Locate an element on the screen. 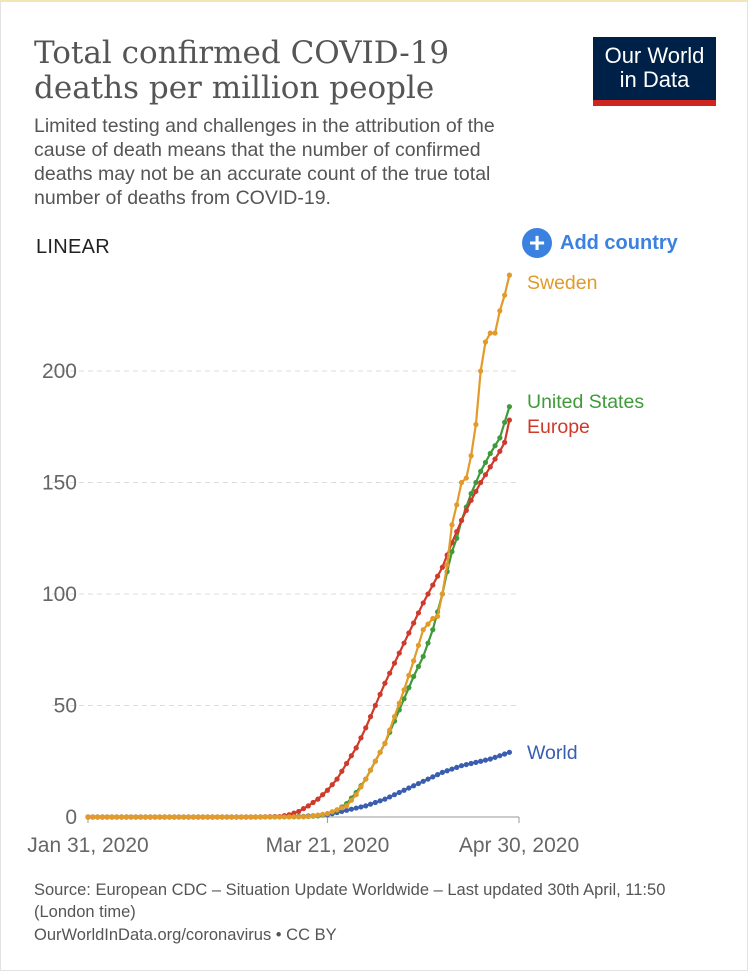 The width and height of the screenshot is (750, 973). x-tick-label-0: Jan 31, 2020 is located at coordinates (87, 845).